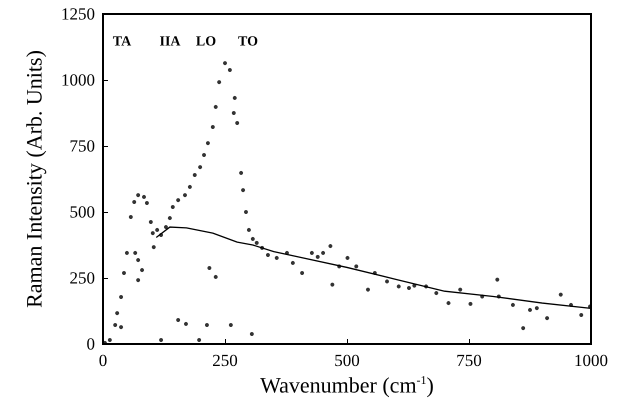 Image resolution: width=617 pixels, height=407 pixels. Describe the element at coordinates (78, 14) in the screenshot. I see `y-tick-label: 1250` at that location.